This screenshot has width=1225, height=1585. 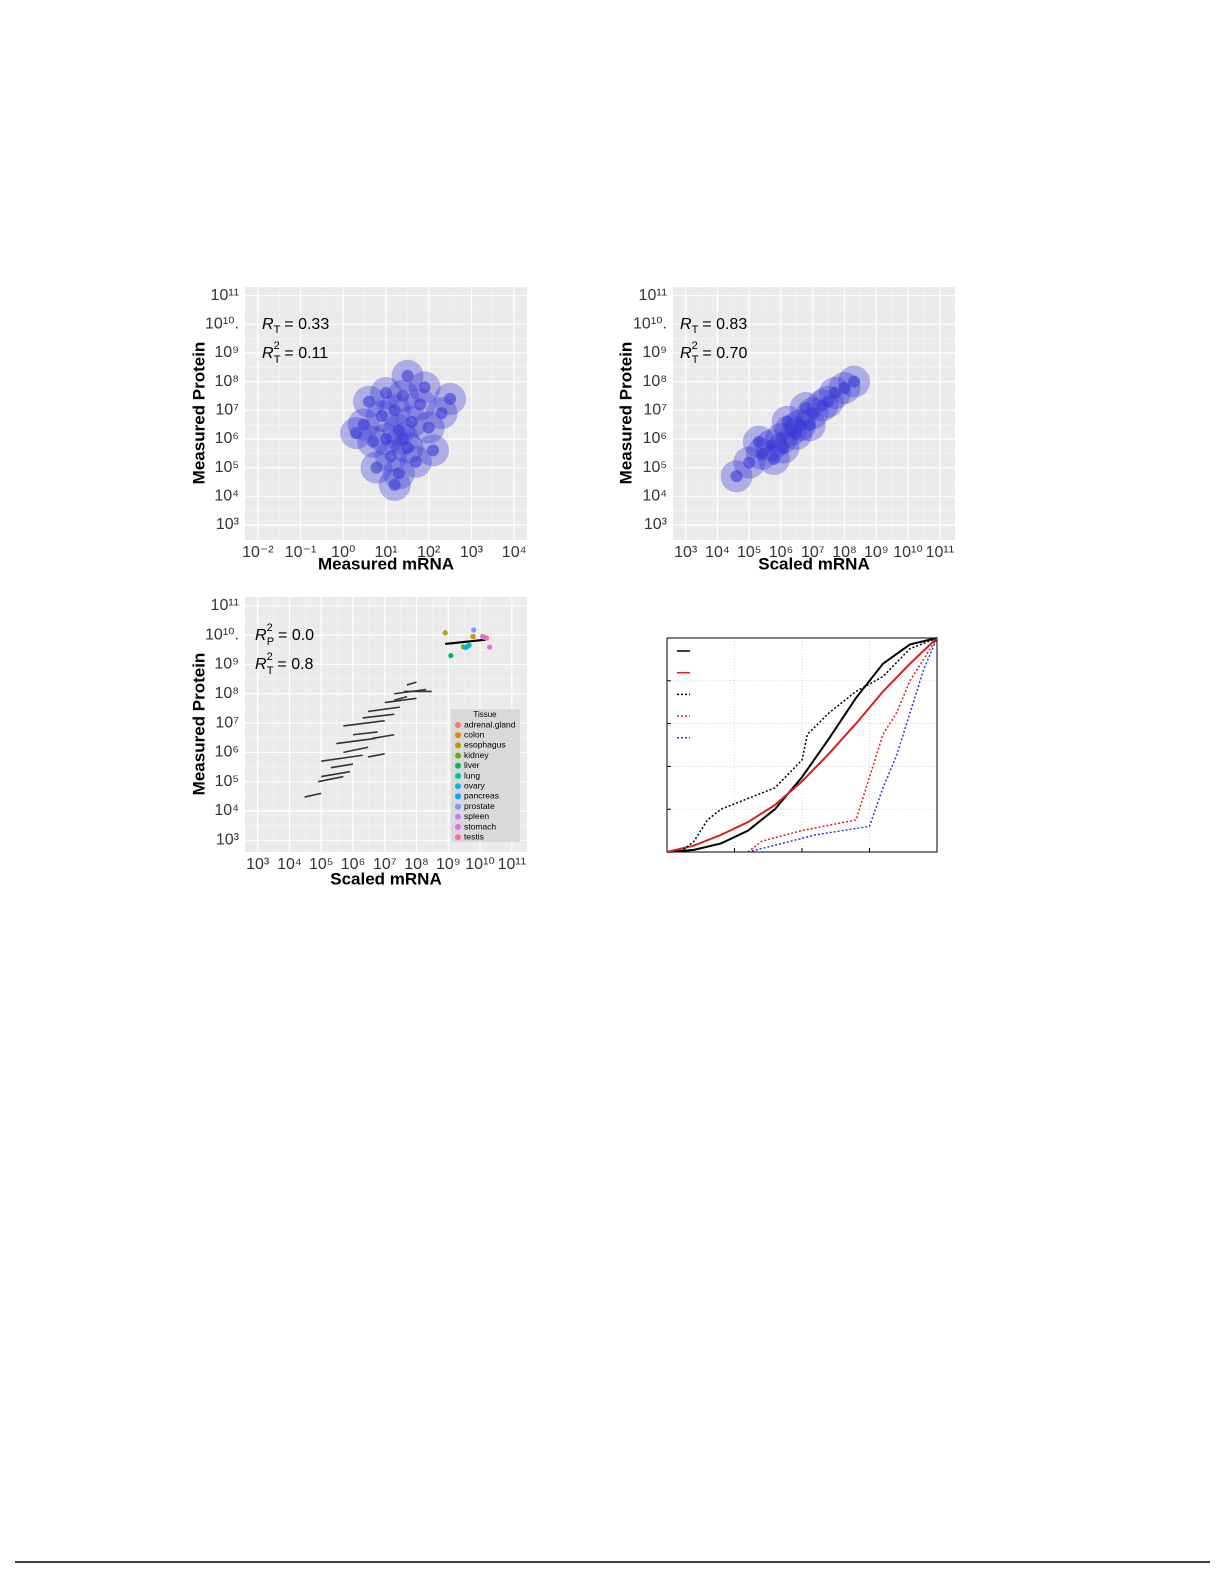 I want to click on cdf-line, so click(x=802, y=745).